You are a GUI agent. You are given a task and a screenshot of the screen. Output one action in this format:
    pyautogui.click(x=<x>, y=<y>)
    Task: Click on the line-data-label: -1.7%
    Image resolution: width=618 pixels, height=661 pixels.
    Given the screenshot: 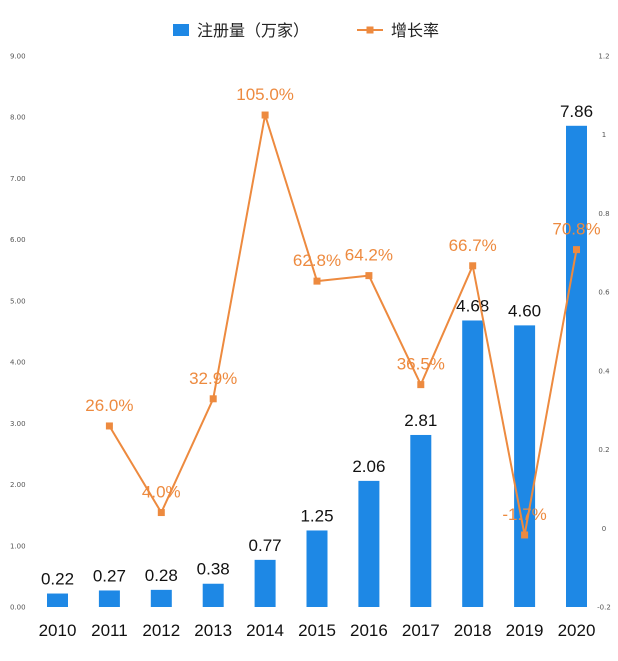 What is the action you would take?
    pyautogui.click(x=524, y=514)
    